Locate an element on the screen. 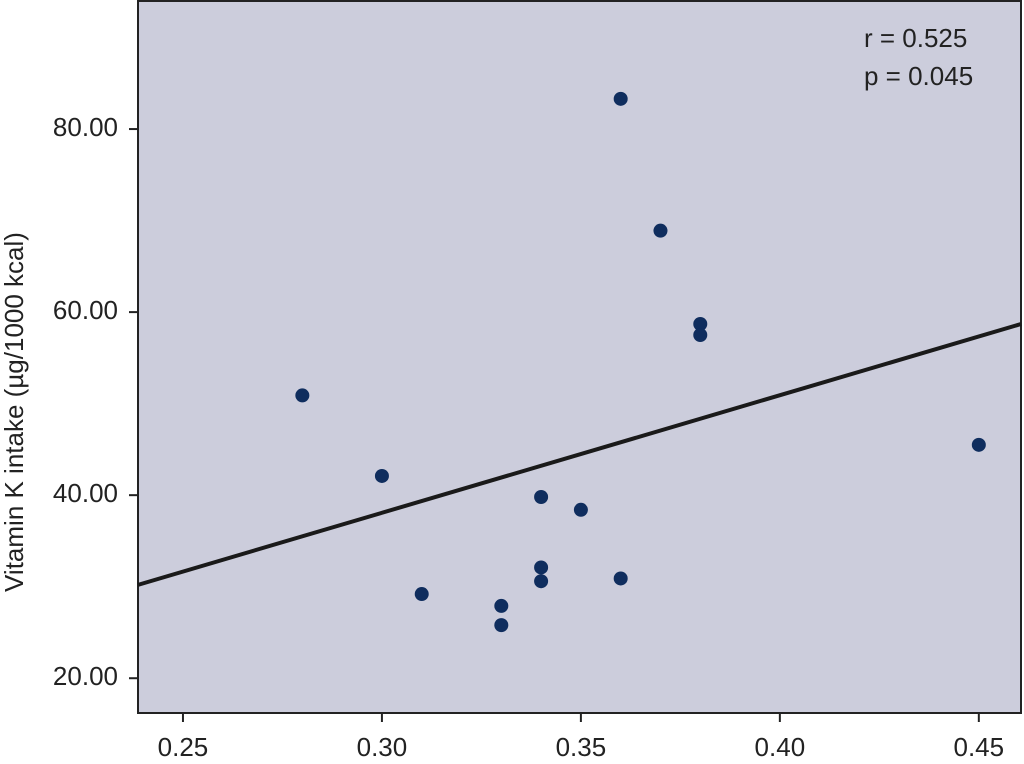 The width and height of the screenshot is (1024, 764). annotation: p = 0.045 is located at coordinates (918, 76).